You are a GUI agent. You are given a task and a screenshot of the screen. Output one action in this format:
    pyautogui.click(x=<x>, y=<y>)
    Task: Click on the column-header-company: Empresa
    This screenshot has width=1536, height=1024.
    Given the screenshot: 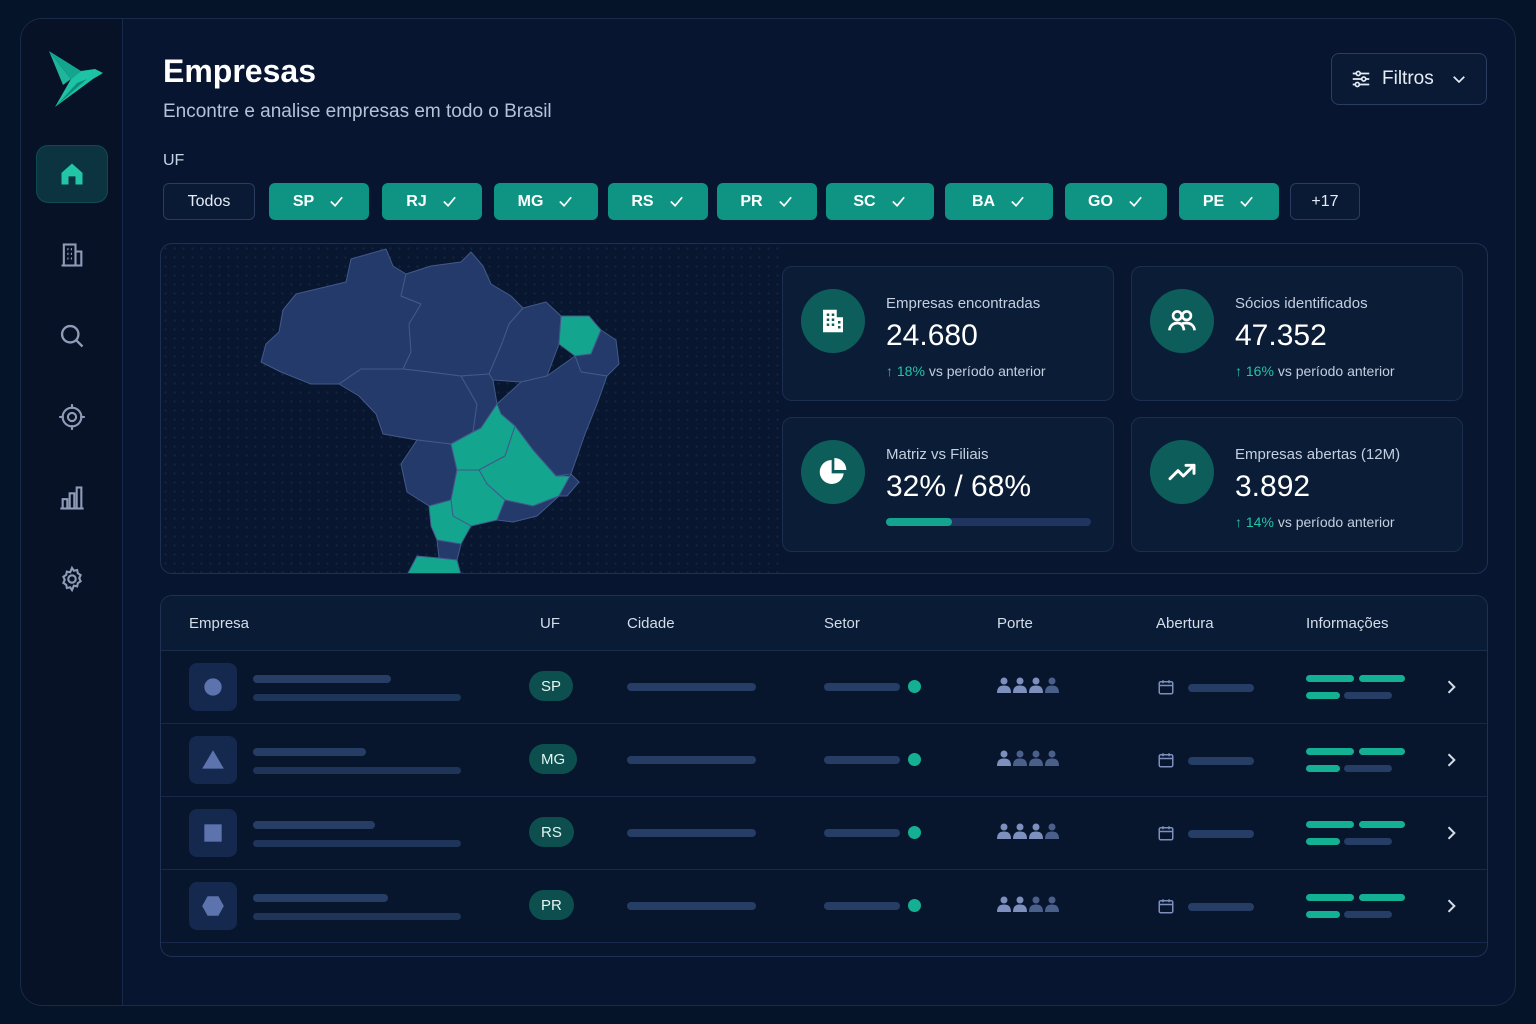 What is the action you would take?
    pyautogui.click(x=219, y=623)
    